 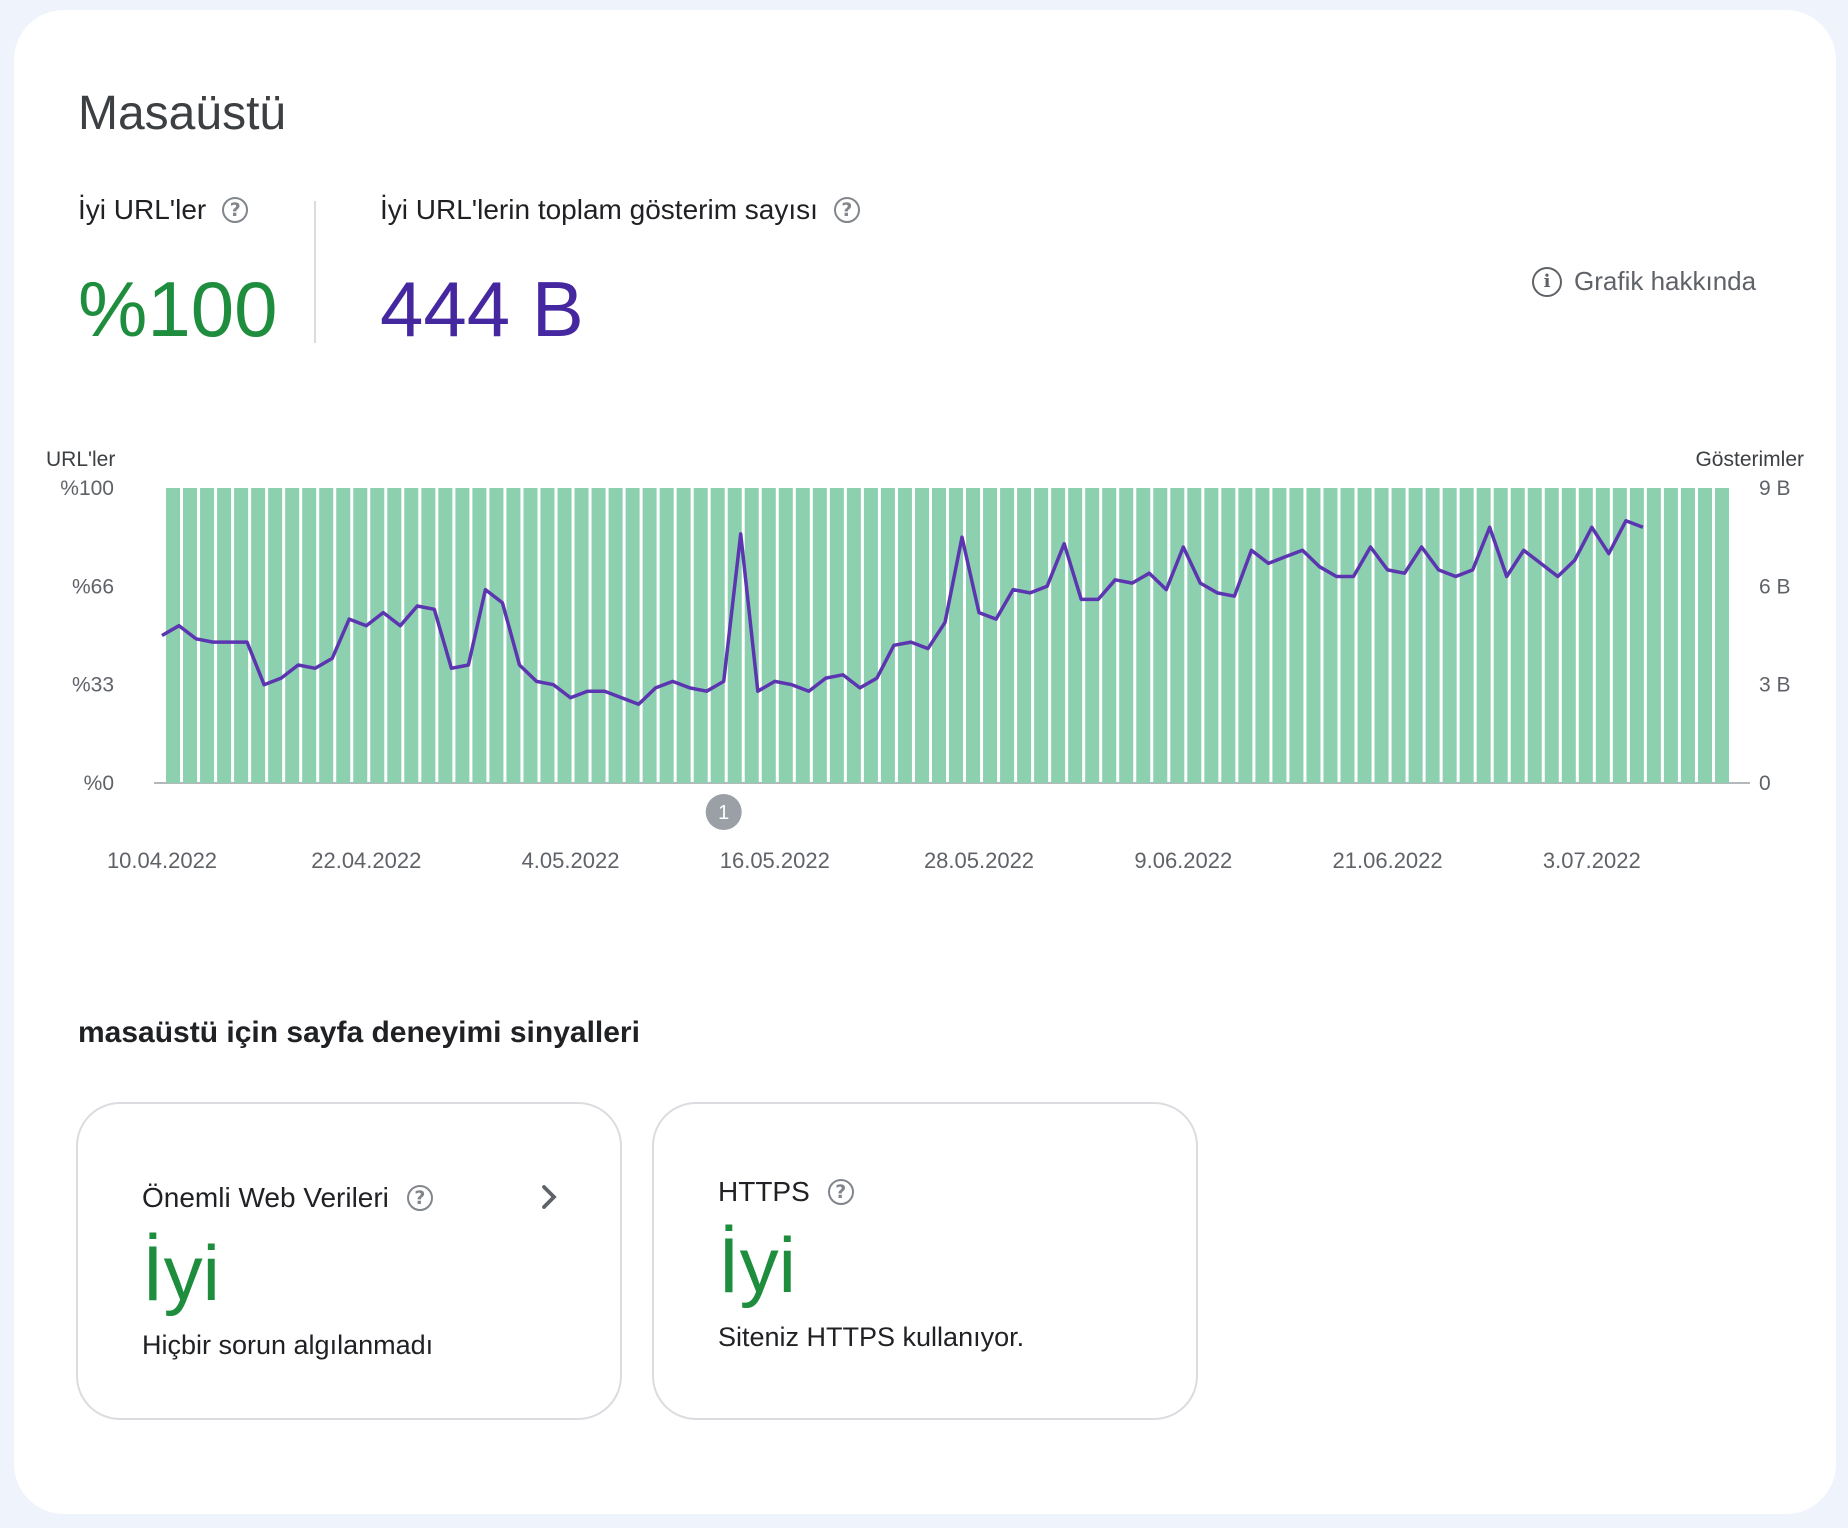 What do you see at coordinates (925, 1261) in the screenshot?
I see `https-card: HTTPS ? İyi Siteniz HTTPS kullanıyor.` at bounding box center [925, 1261].